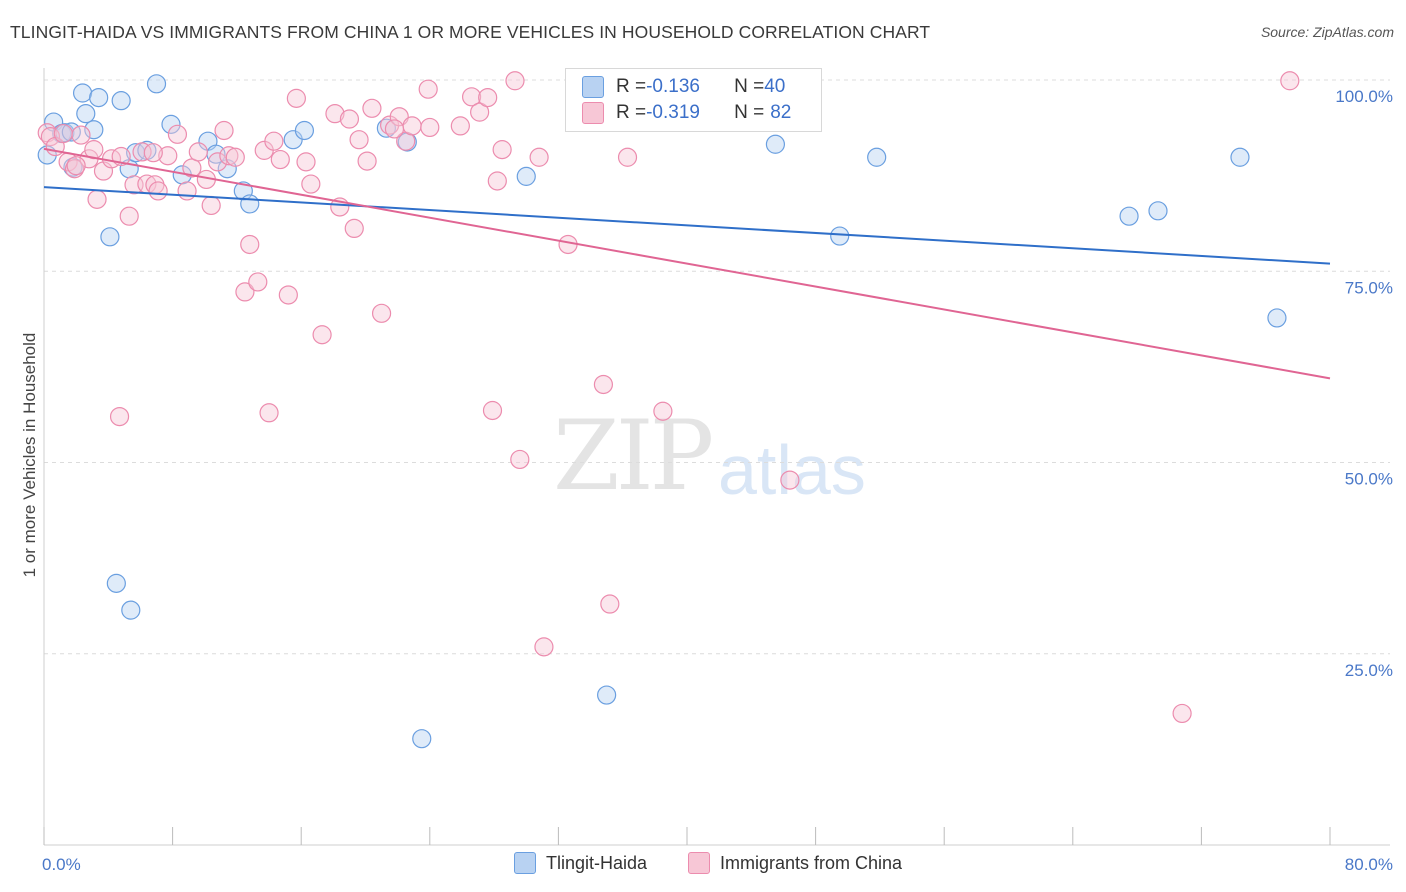  What do you see at coordinates (687, 225) in the screenshot?
I see `trend-line-tlingit-haida` at bounding box center [687, 225].